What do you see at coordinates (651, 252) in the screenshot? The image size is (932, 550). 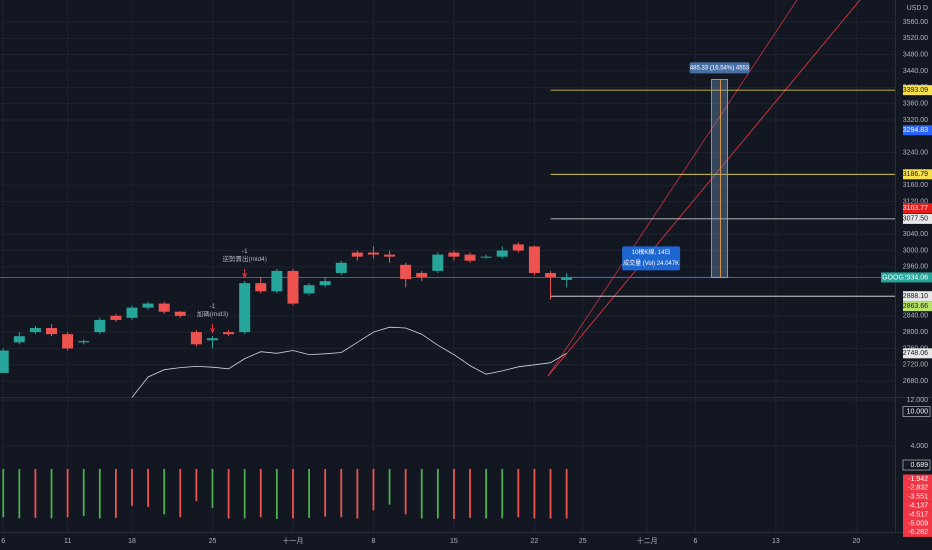 I see `range-tooltip-text: 10根K線, 14日` at bounding box center [651, 252].